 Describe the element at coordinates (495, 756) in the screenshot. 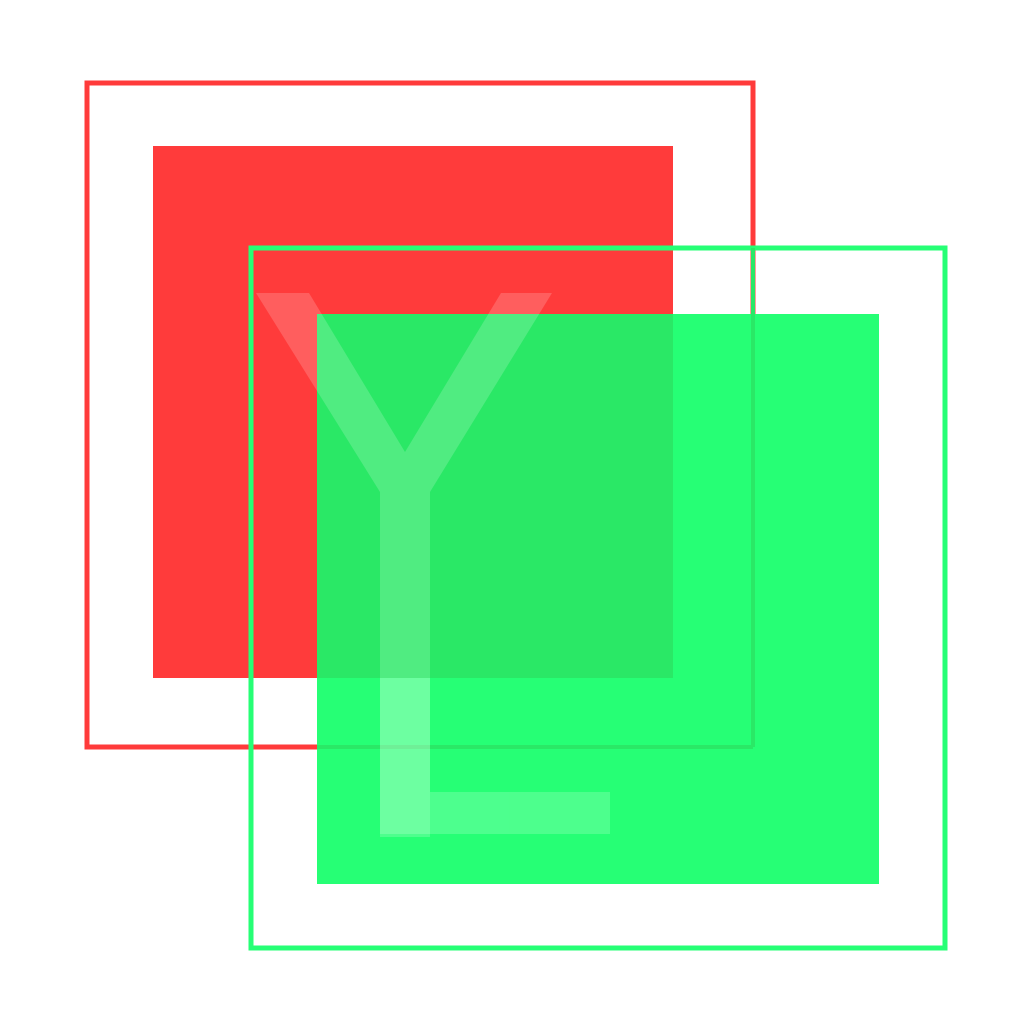

I see `letter-l-glyph` at that location.